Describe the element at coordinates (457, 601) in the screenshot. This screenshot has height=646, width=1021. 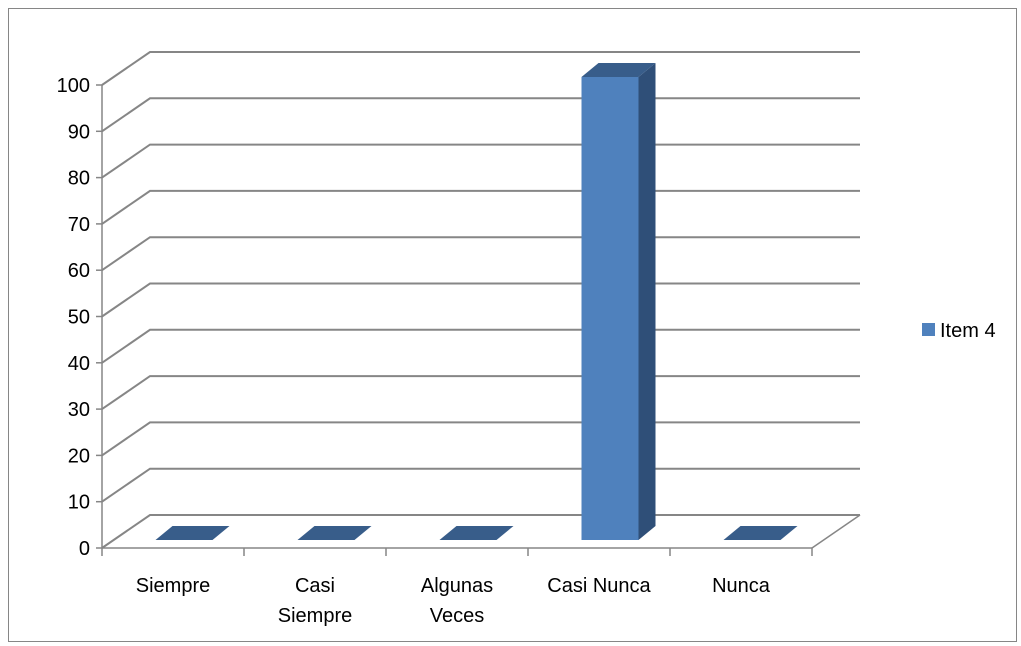
I see `x-category-label: Algunas Veces` at that location.